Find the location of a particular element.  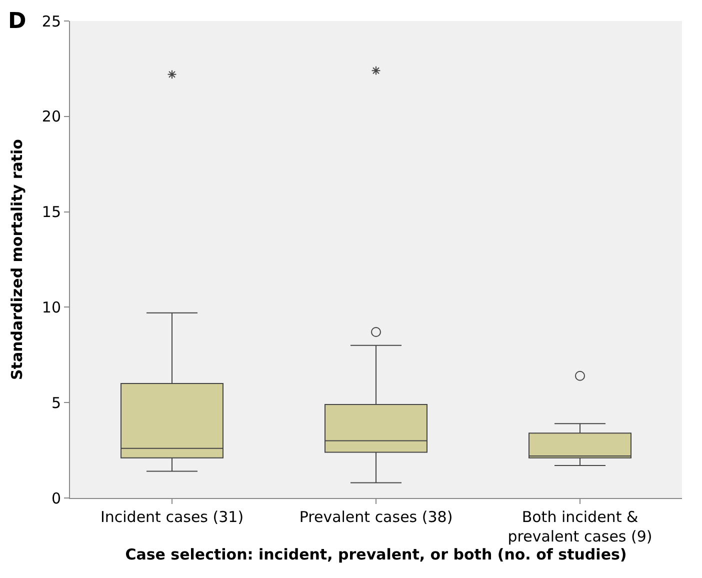

y-tick-label: 20 is located at coordinates (51, 117).